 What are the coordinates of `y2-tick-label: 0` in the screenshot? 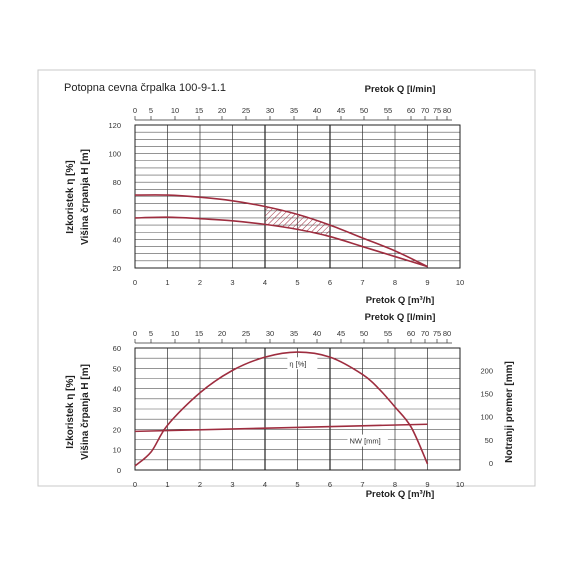 It's located at (491, 463).